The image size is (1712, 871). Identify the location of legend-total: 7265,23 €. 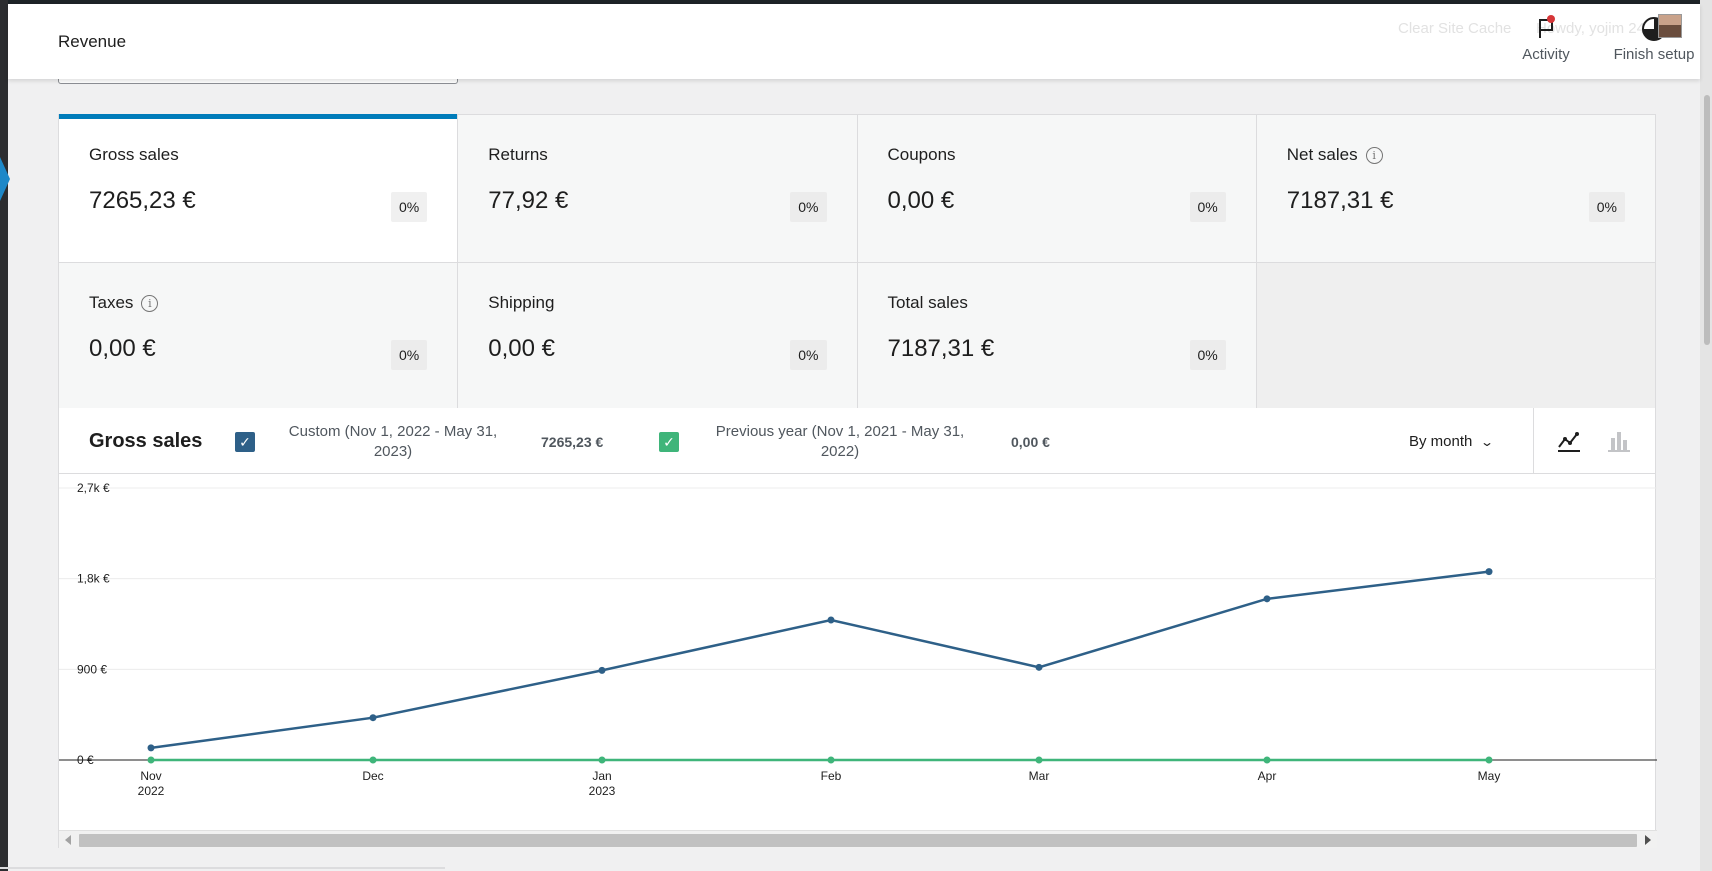
(572, 442).